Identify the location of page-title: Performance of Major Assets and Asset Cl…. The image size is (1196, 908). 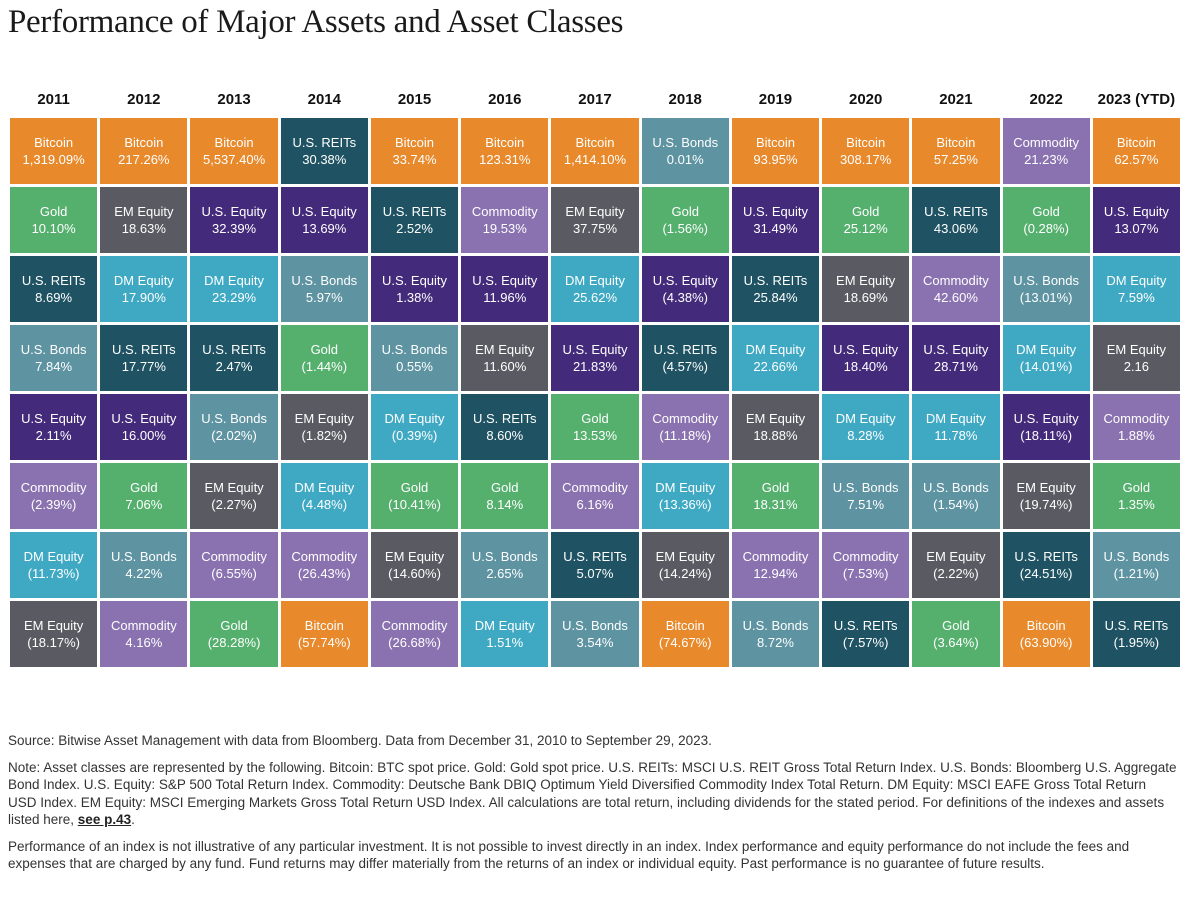
(316, 22).